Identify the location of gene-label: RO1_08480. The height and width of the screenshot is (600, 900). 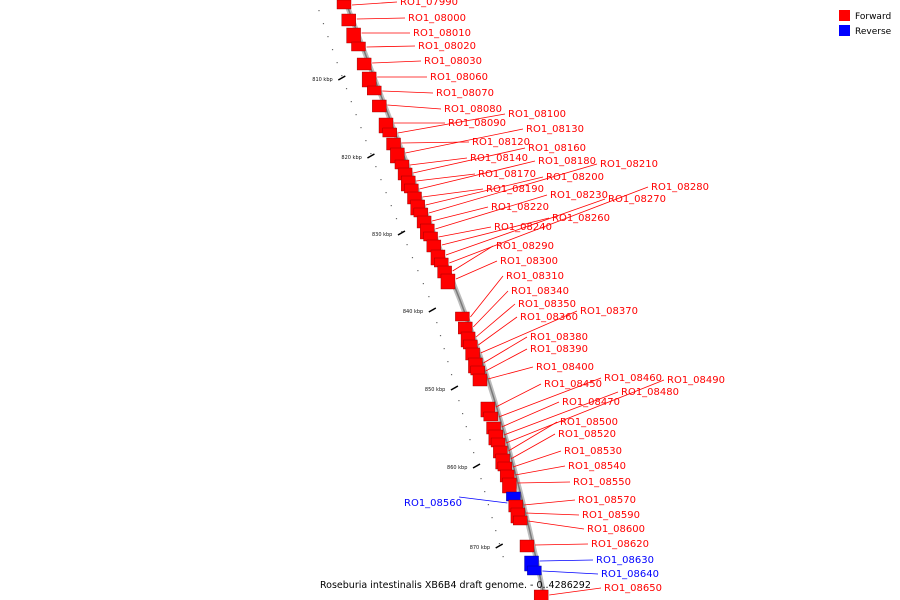
(650, 392).